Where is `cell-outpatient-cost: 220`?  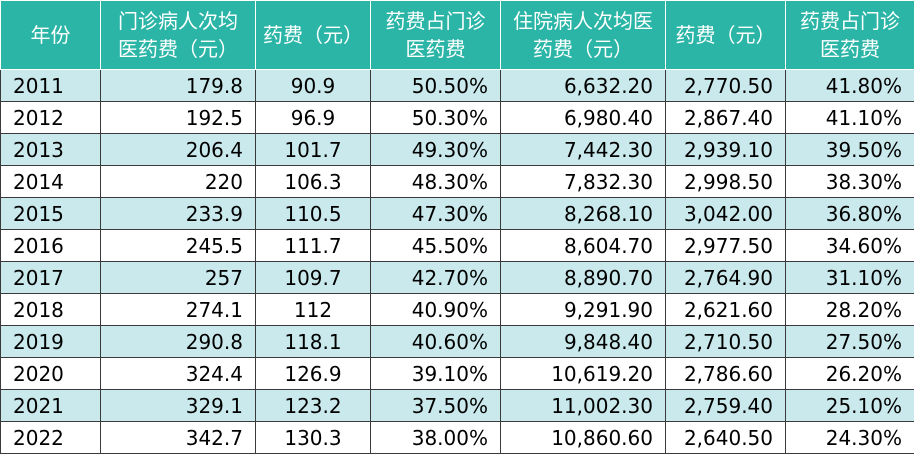 cell-outpatient-cost: 220 is located at coordinates (178, 182).